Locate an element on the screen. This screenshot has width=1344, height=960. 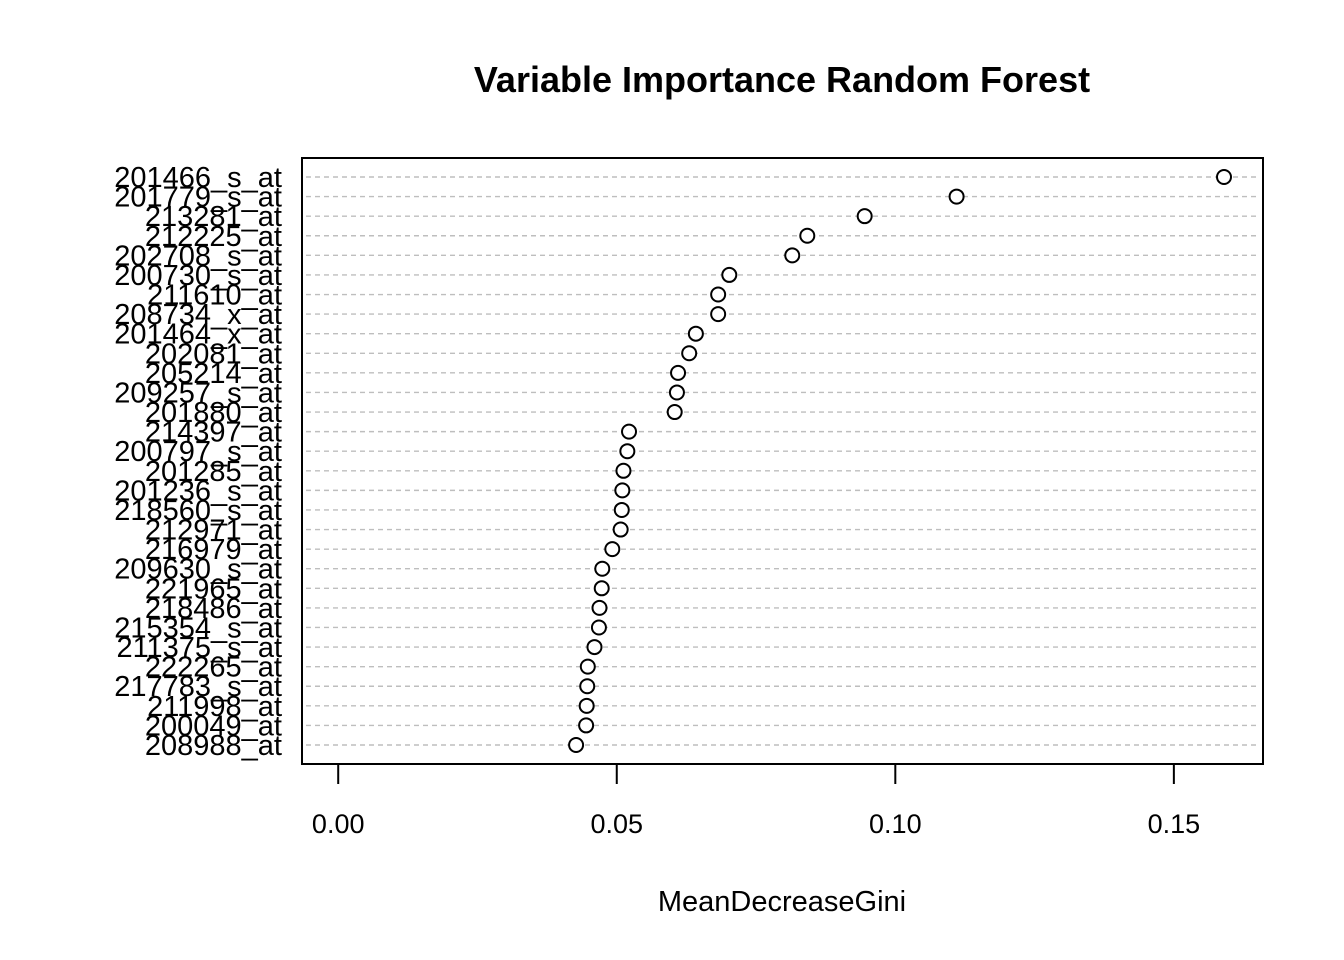
y-tick-label: 215354_s_at is located at coordinates (198, 628).